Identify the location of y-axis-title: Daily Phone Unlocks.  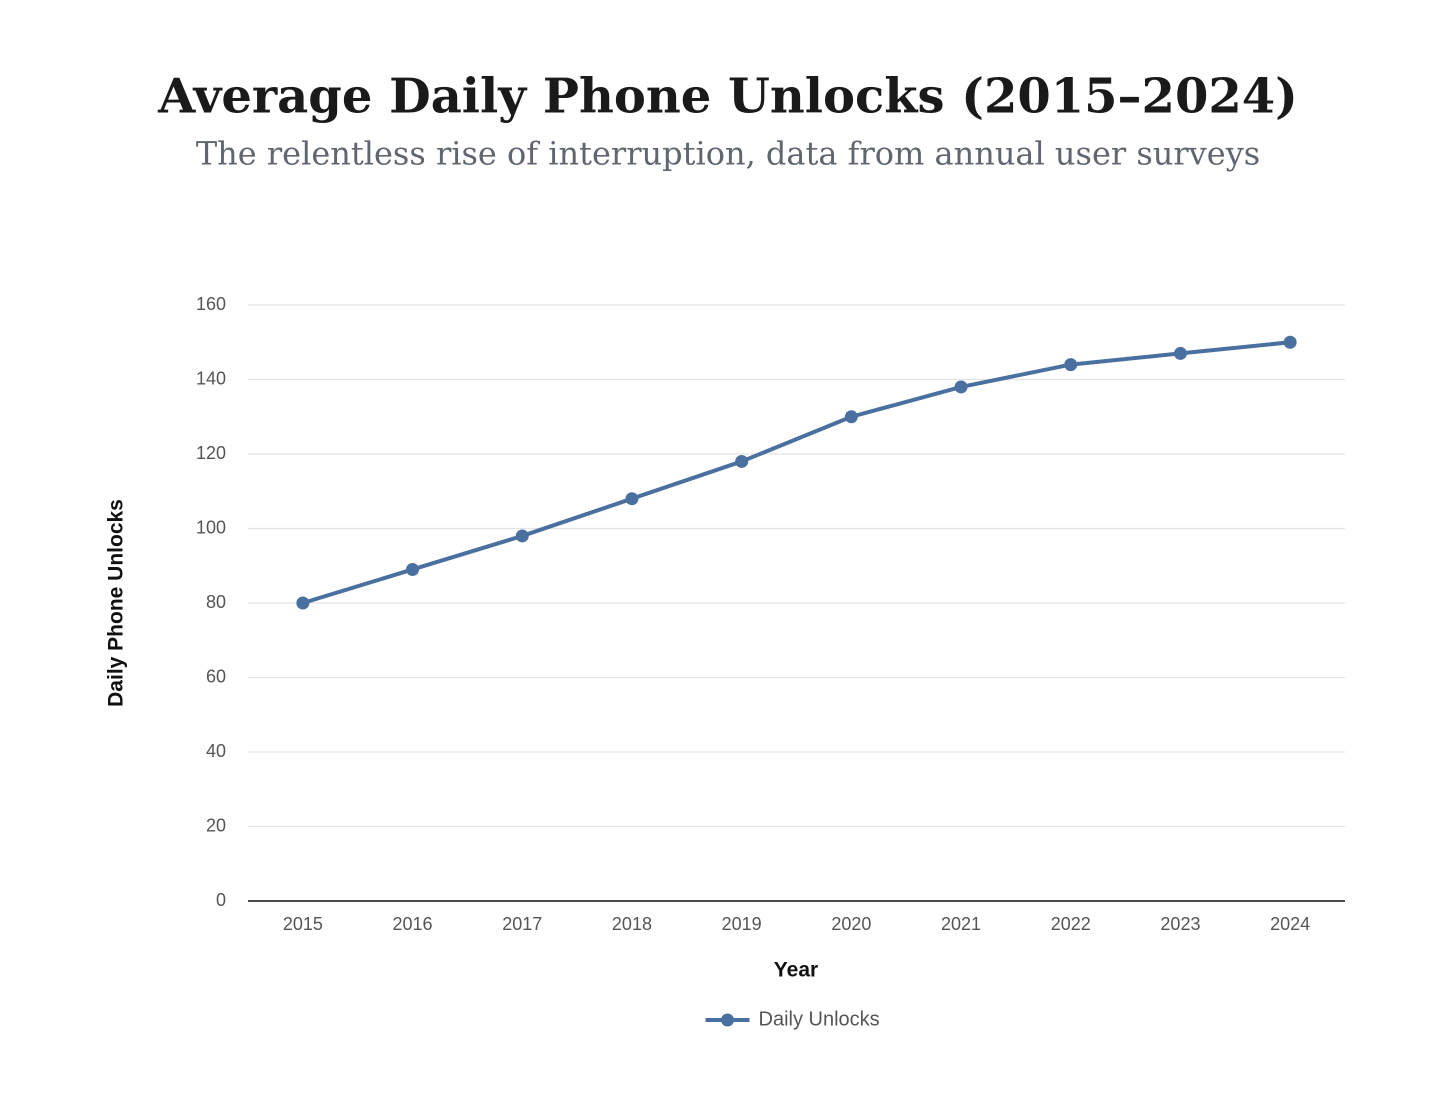
(116, 603).